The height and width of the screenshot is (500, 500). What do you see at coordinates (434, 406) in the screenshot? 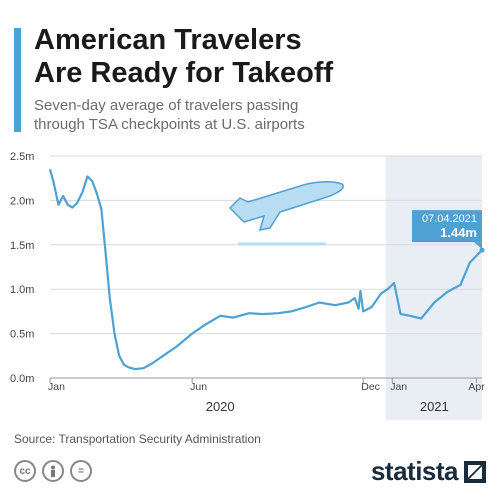
I see `year-label: 2021` at bounding box center [434, 406].